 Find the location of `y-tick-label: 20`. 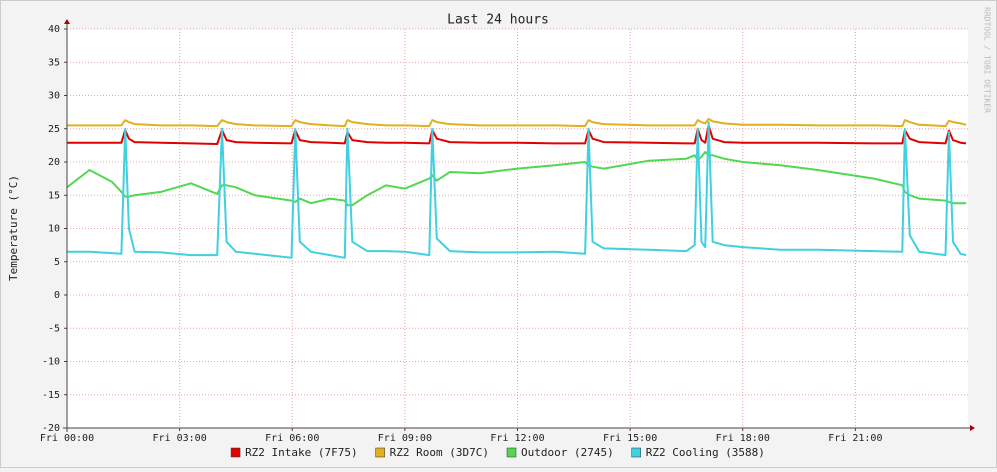

y-tick-label: 20 is located at coordinates (54, 162).